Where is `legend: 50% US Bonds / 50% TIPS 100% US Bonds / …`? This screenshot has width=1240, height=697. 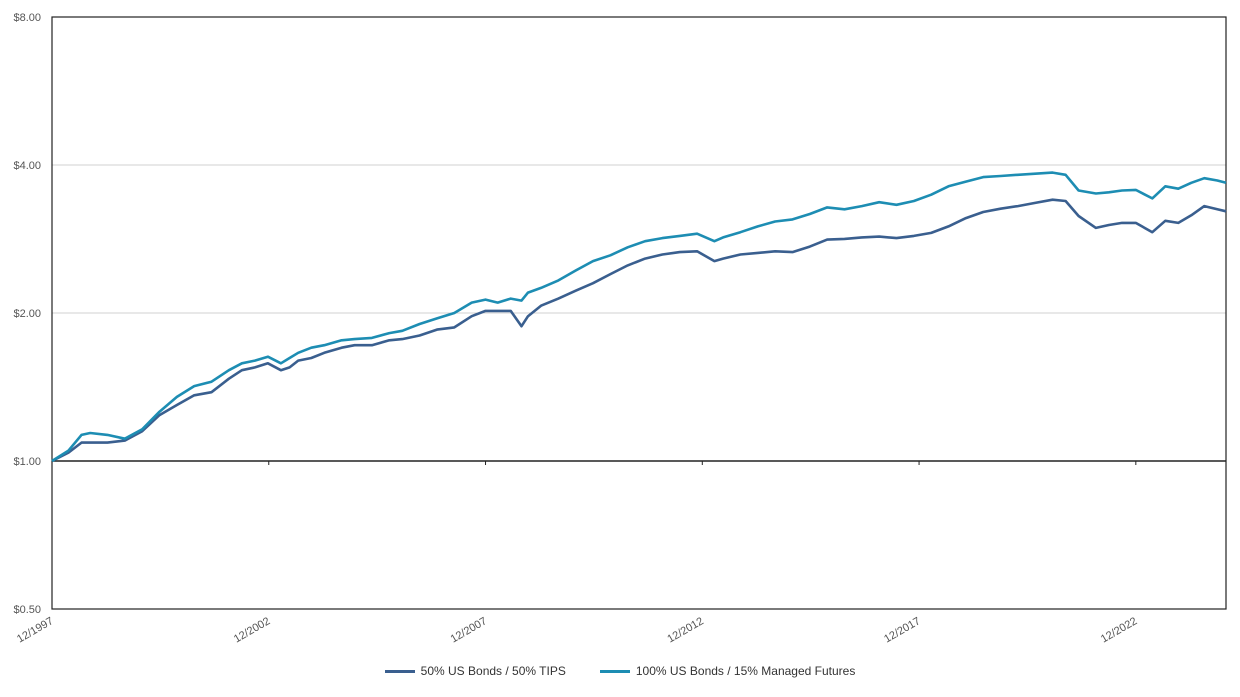
legend: 50% US Bonds / 50% TIPS 100% US Bonds / … is located at coordinates (620, 671).